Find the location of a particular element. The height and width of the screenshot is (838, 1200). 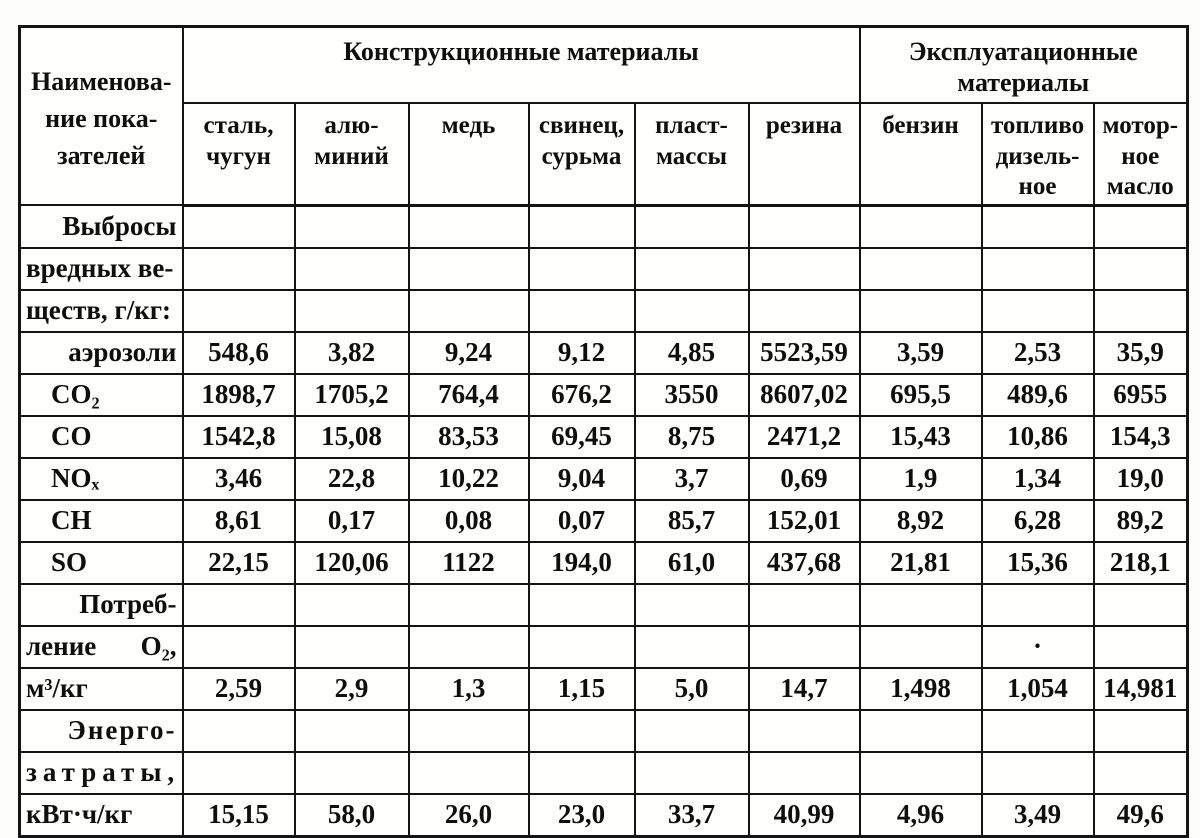

column-header-petrol: бензин is located at coordinates (920, 154).